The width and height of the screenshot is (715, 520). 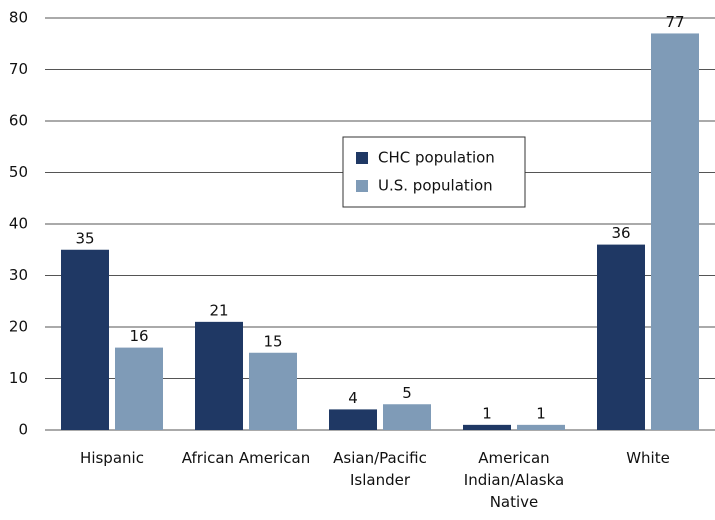 What do you see at coordinates (272, 341) in the screenshot?
I see `value-label: 15` at bounding box center [272, 341].